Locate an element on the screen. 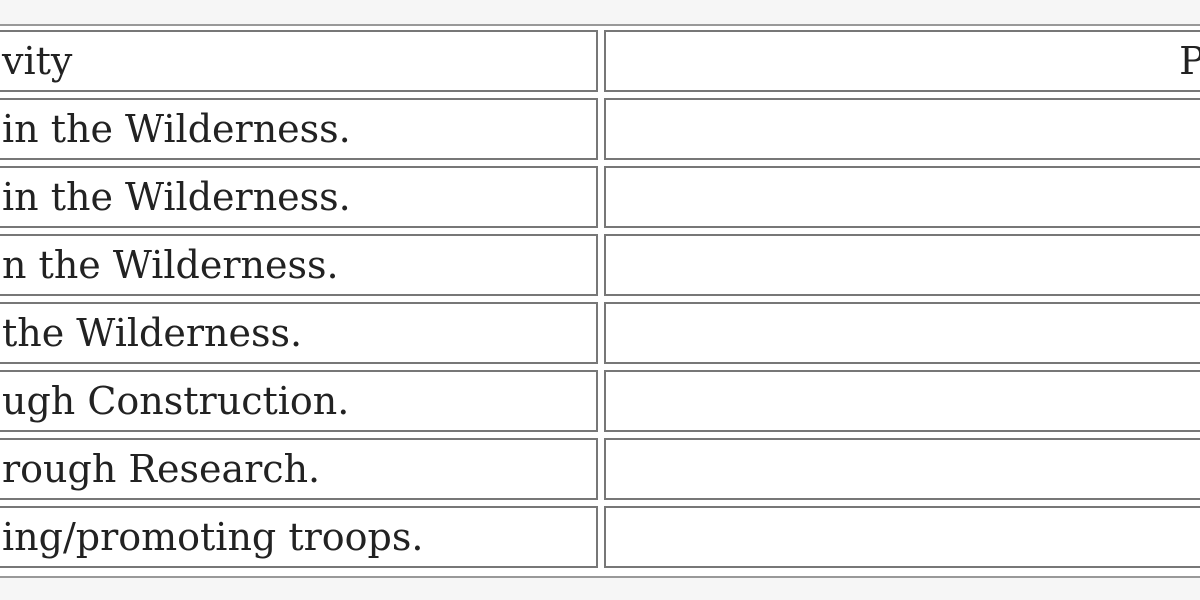  activity-cell-text: rough Research. is located at coordinates (161, 469).